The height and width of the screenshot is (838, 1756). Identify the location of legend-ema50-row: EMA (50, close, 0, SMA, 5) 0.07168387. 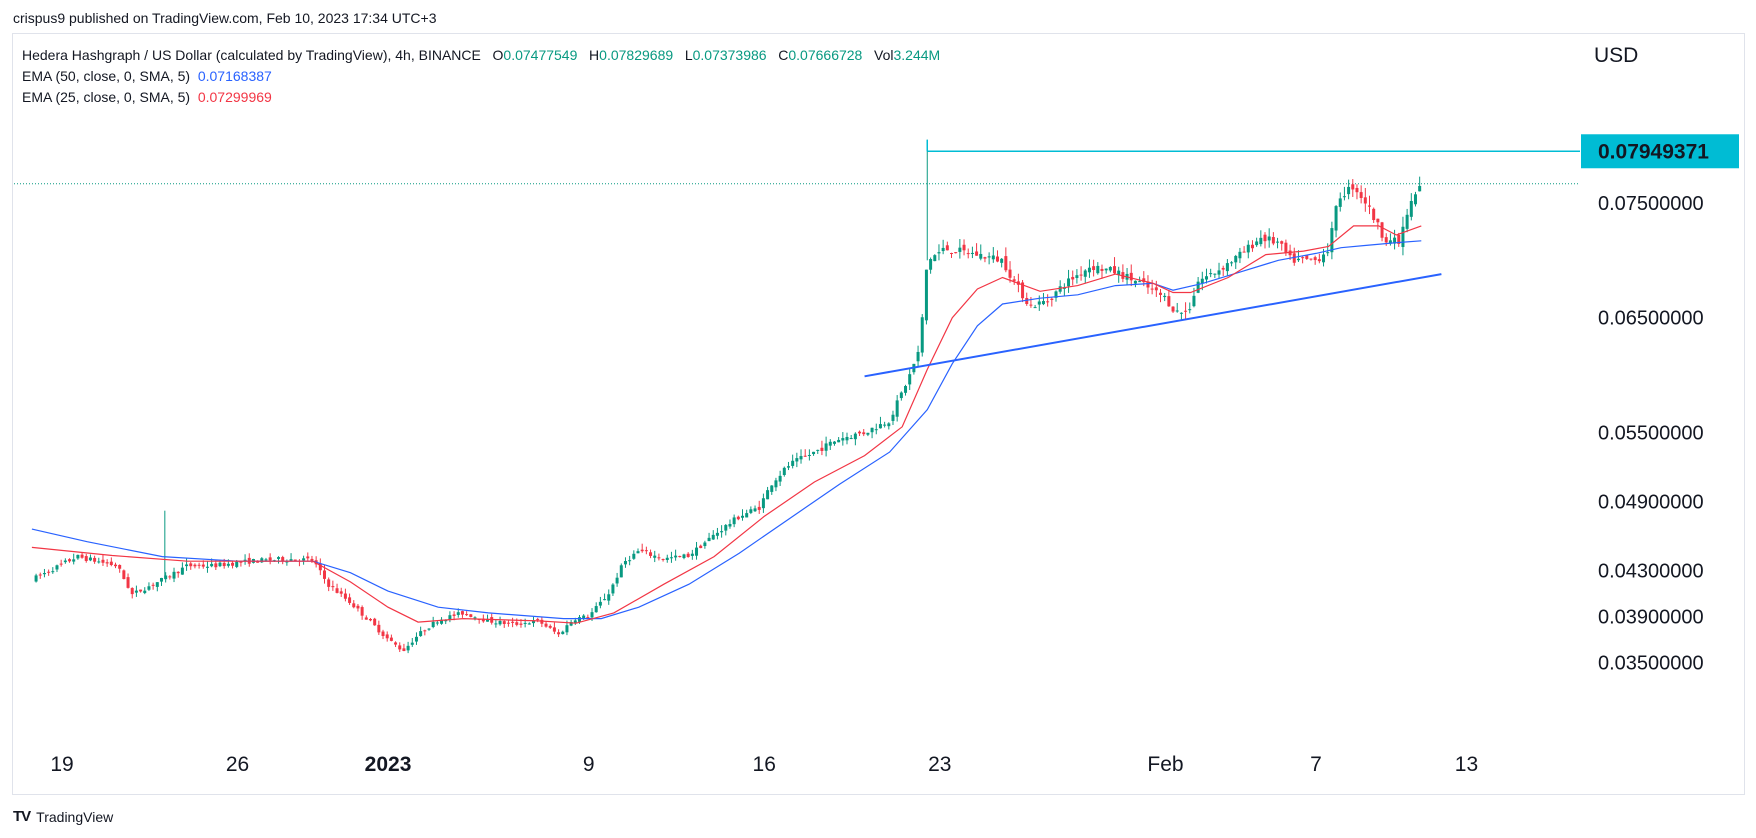
(481, 76).